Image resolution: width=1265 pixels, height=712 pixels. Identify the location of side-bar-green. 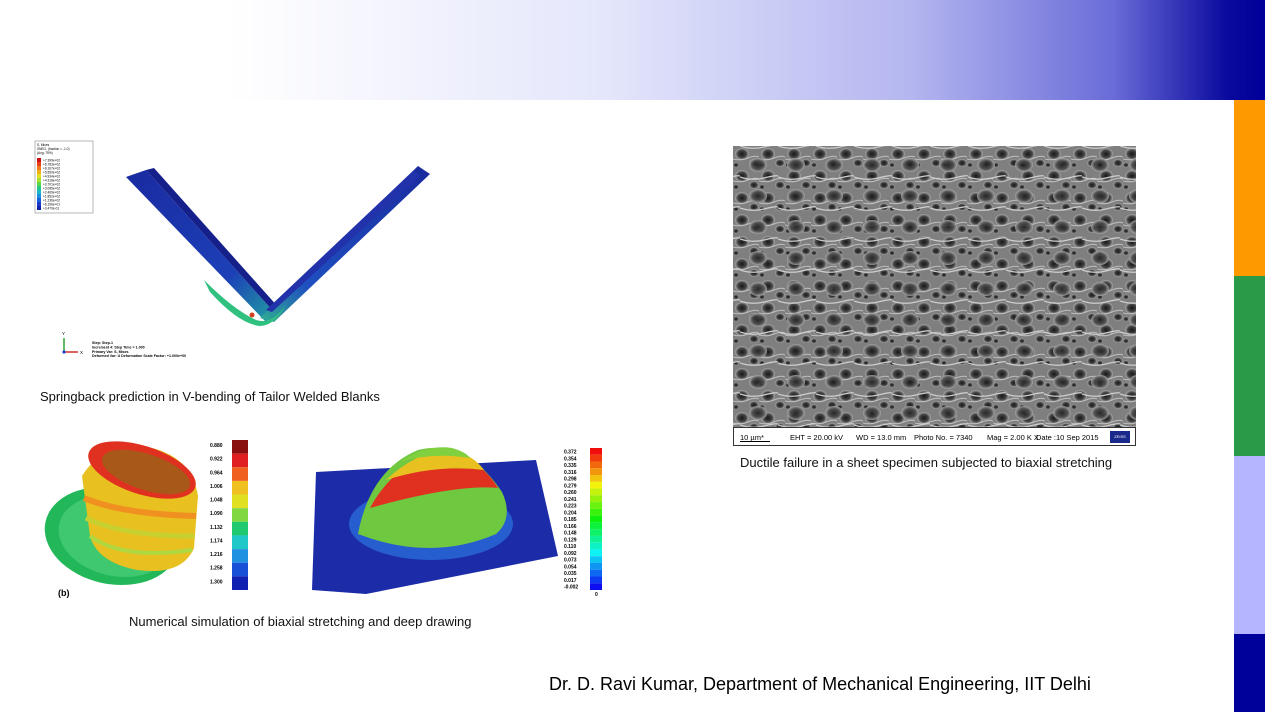
(1249, 366).